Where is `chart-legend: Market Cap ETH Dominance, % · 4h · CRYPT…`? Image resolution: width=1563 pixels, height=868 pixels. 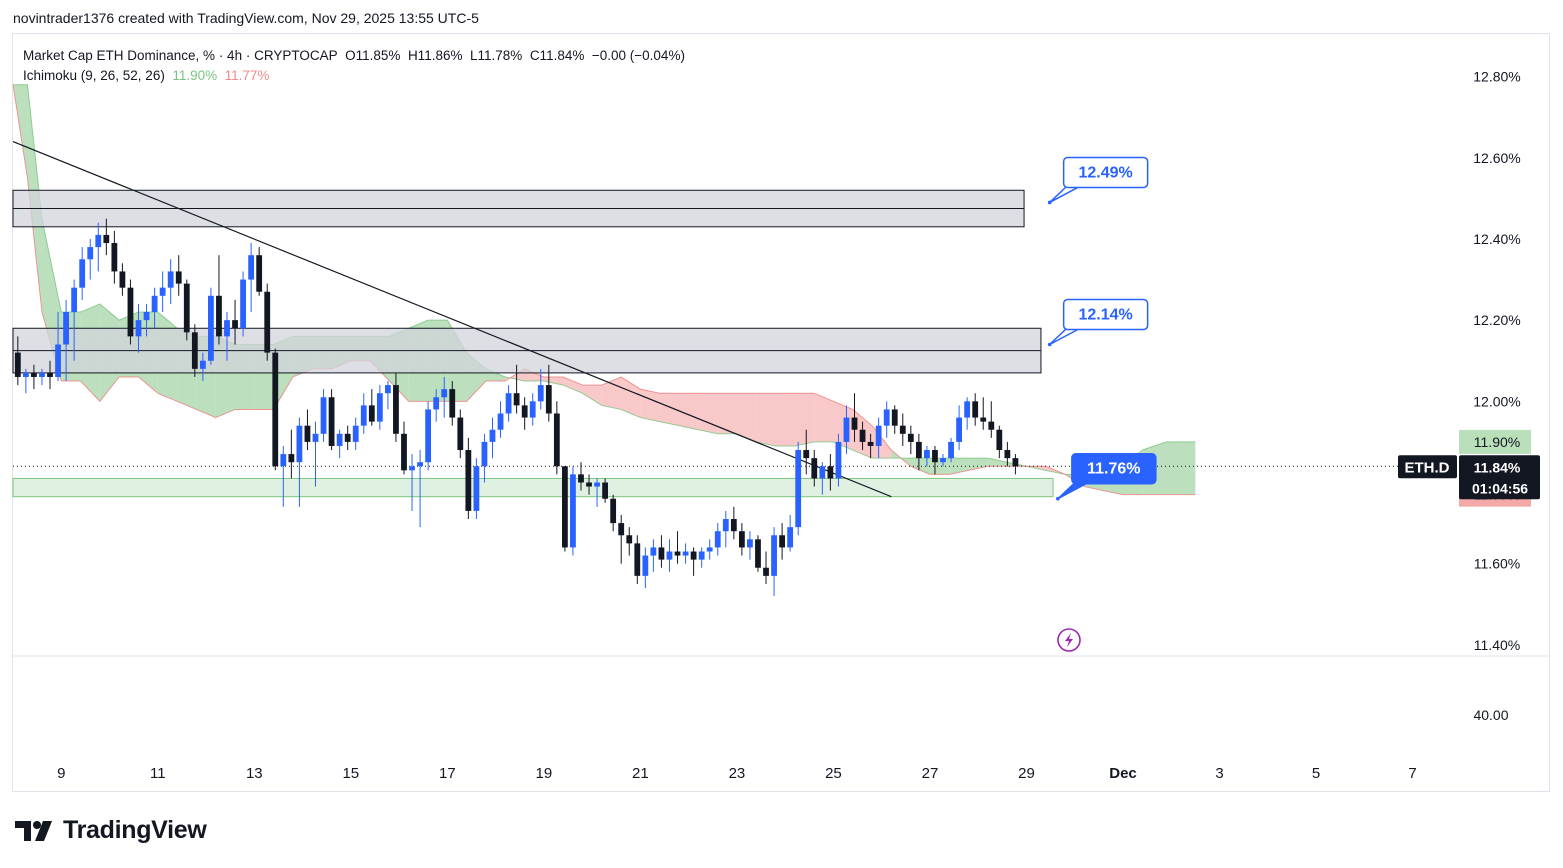
chart-legend: Market Cap ETH Dominance, % · 4h · CRYPT… is located at coordinates (354, 66).